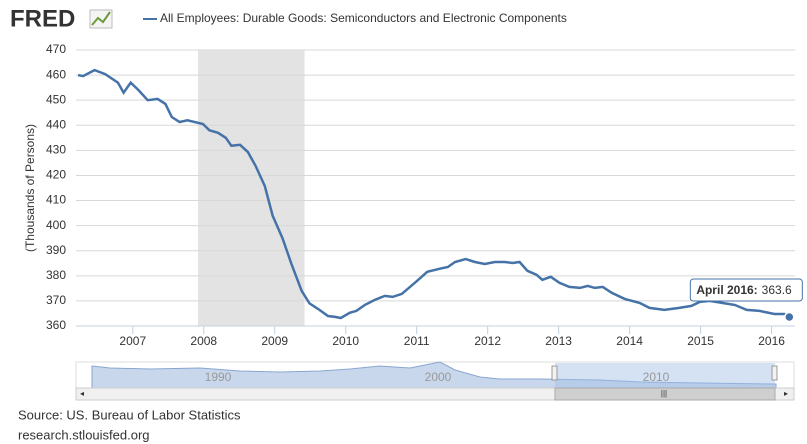 The width and height of the screenshot is (807, 444). I want to click on x-tick-label: 2014, so click(629, 341).